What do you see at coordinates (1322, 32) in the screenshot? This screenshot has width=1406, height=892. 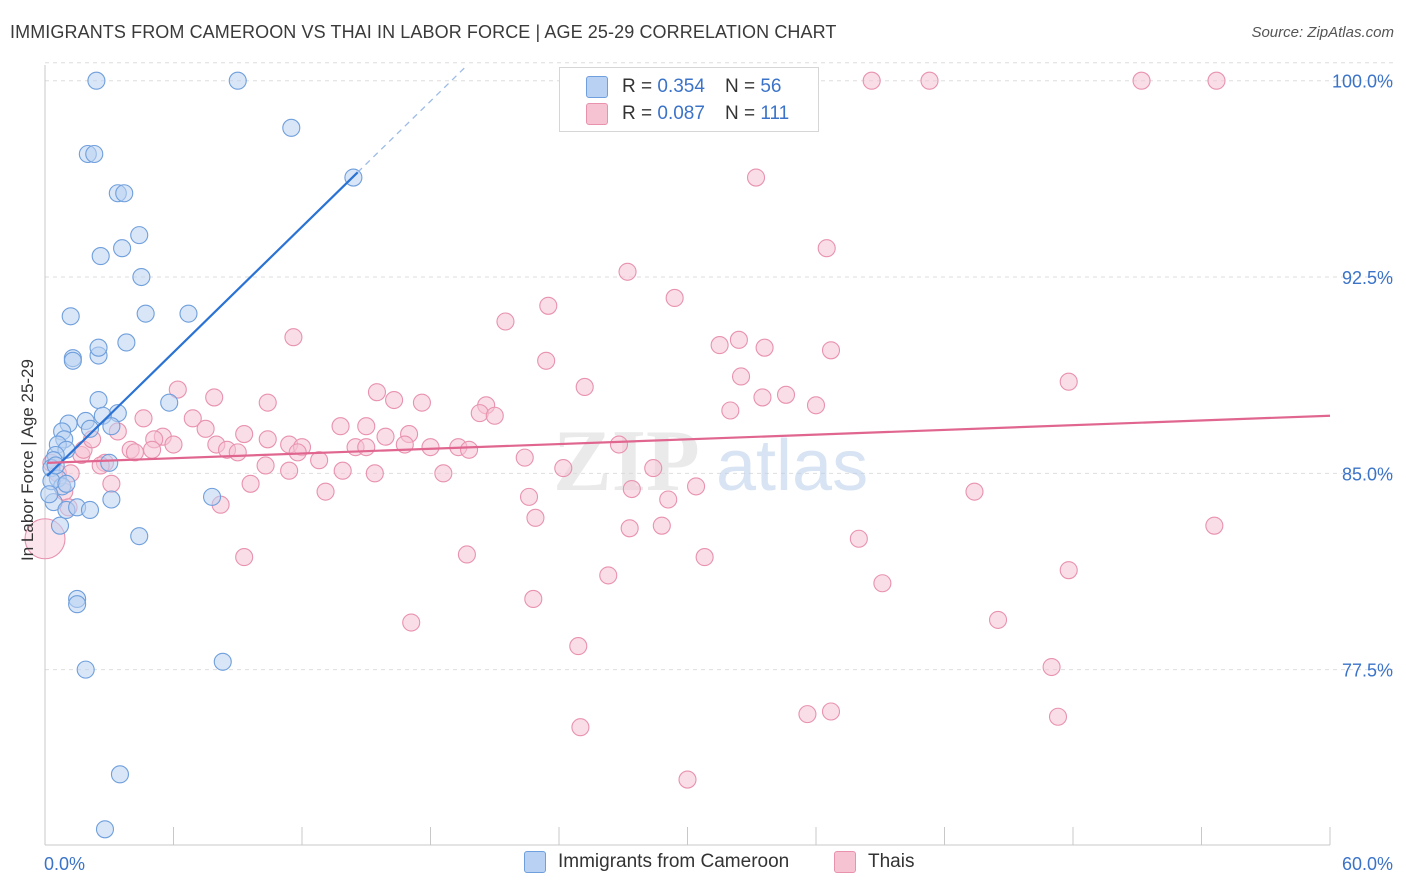 I see `source-note: Source: ZipAtlas.com` at bounding box center [1322, 32].